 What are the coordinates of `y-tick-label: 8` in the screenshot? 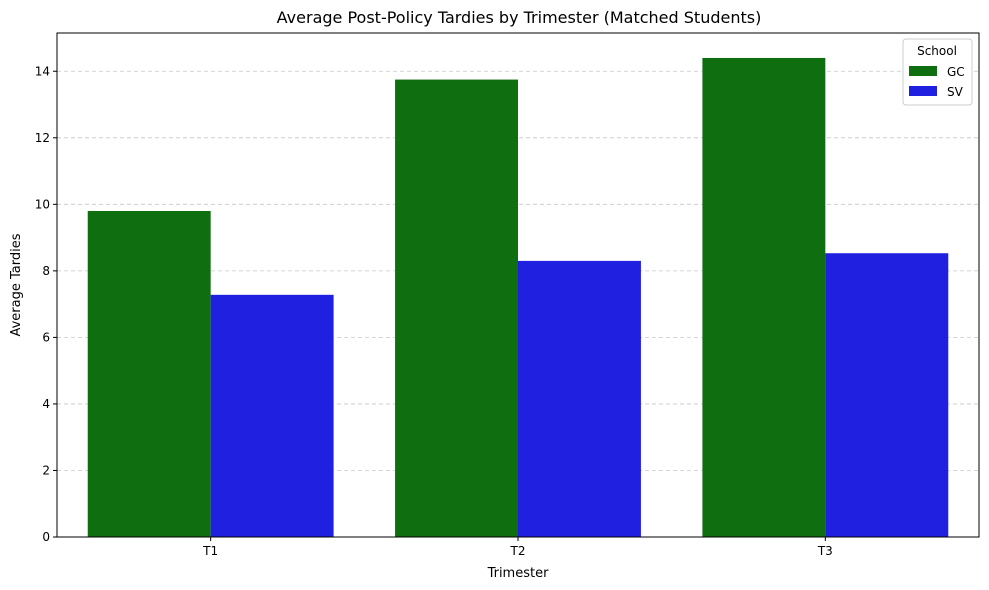 It's located at (46, 271).